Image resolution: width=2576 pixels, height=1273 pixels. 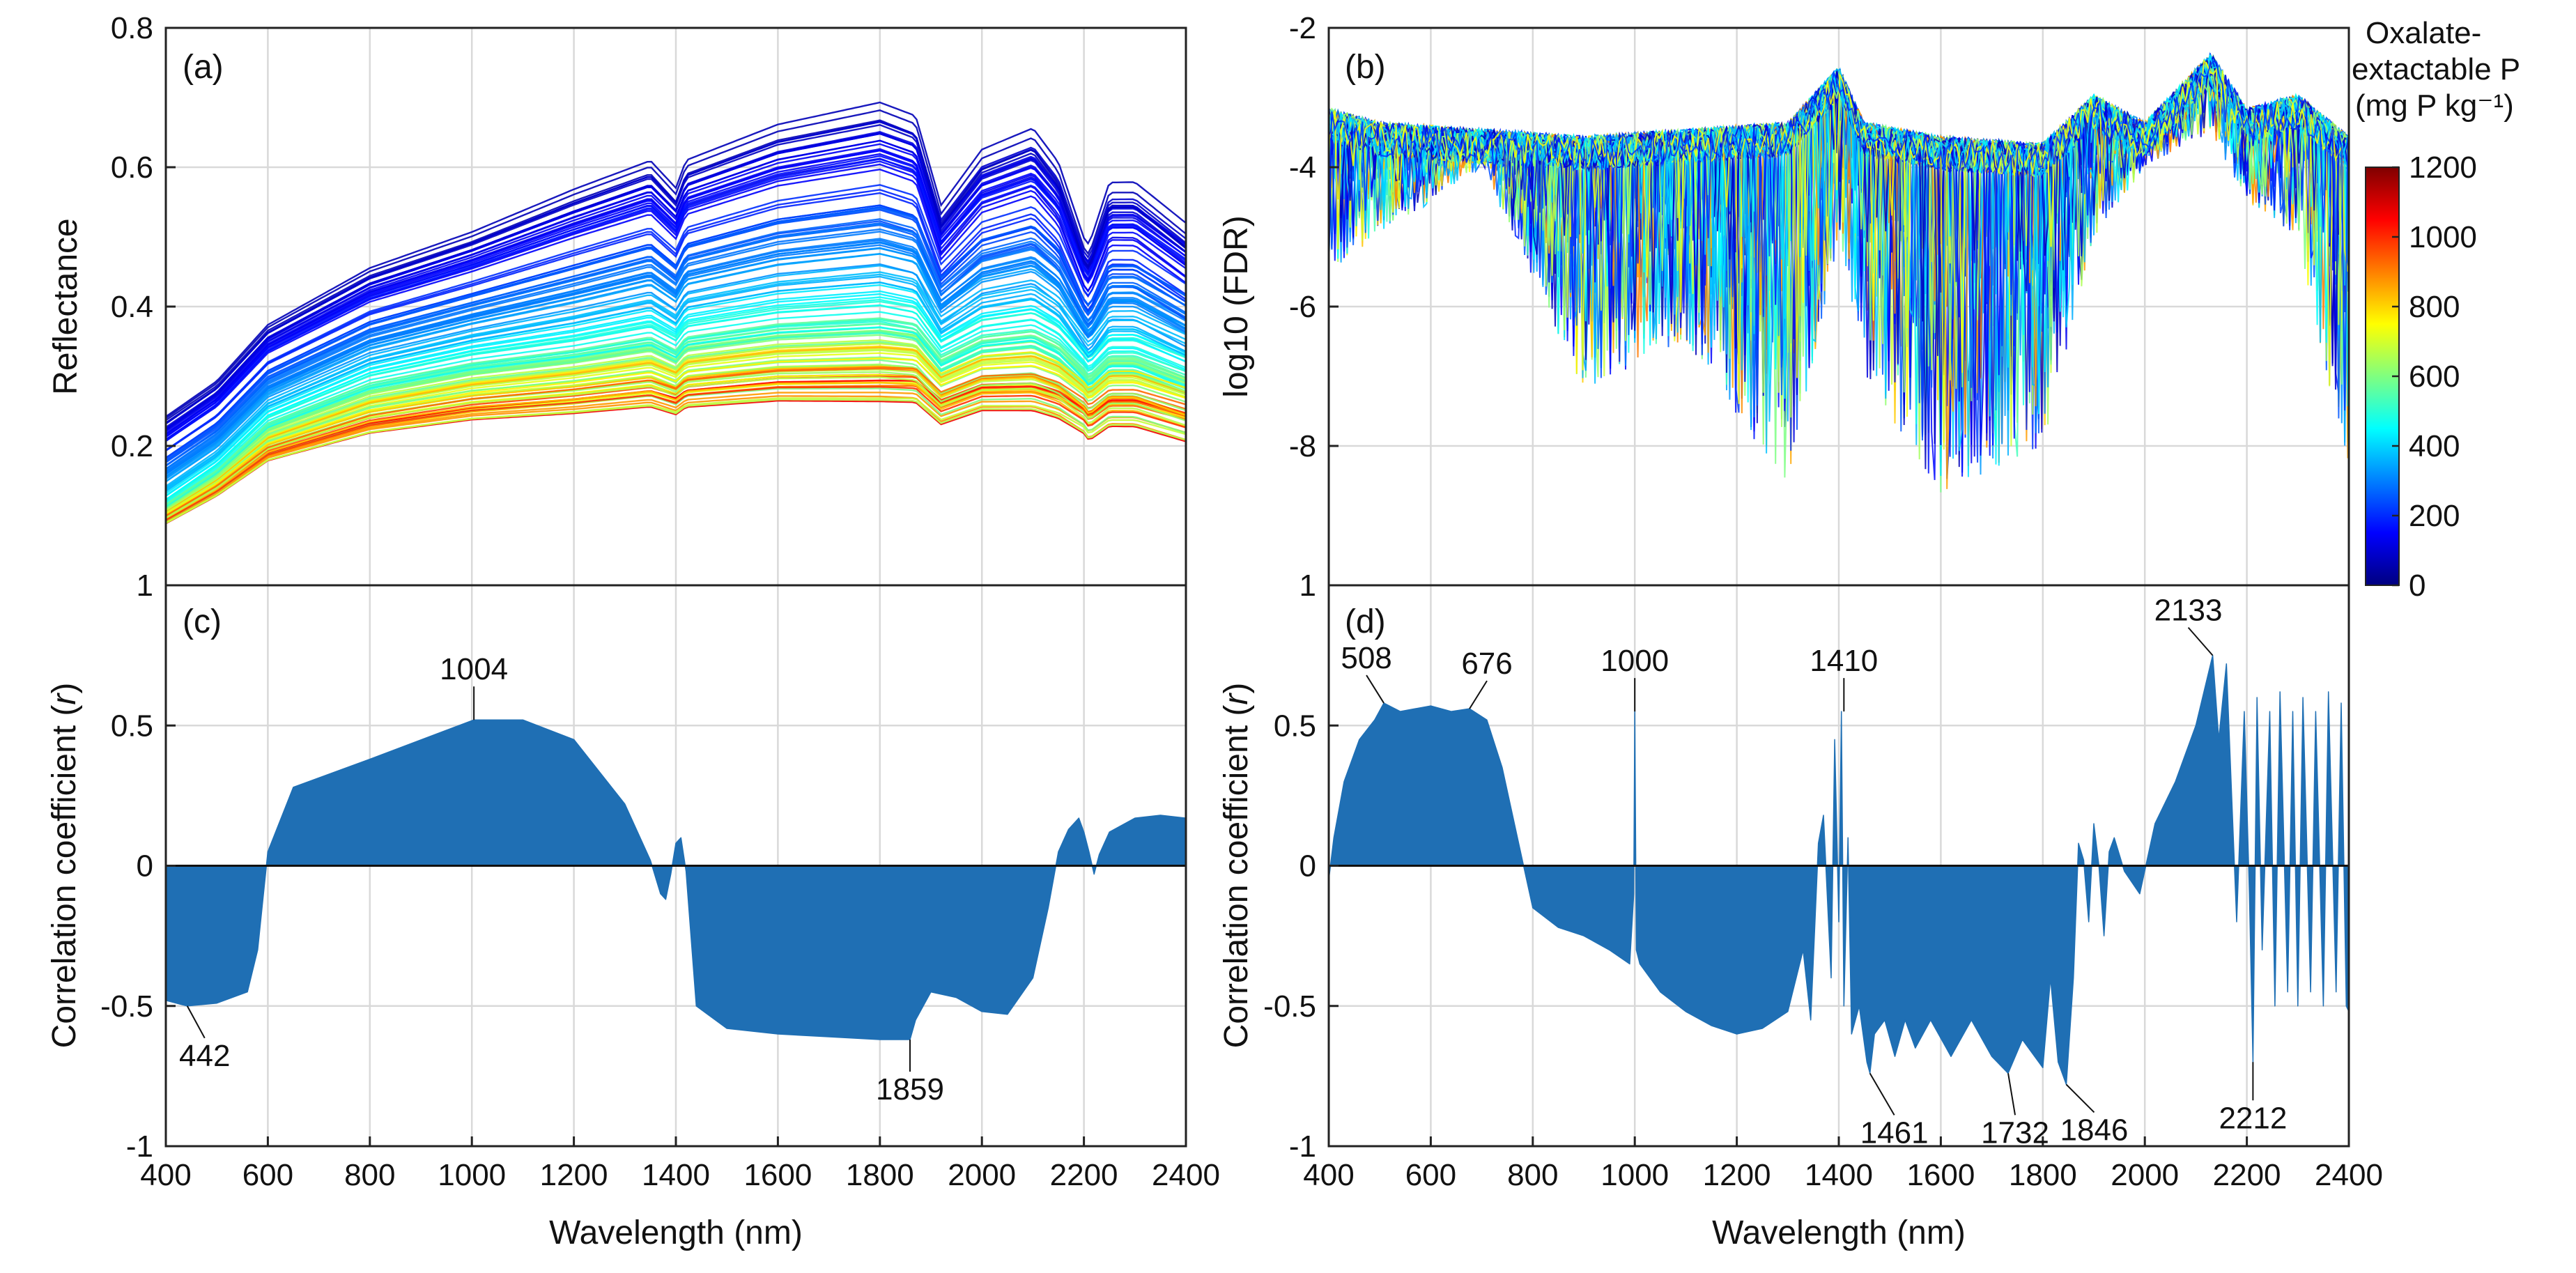 I want to click on colorbar-tick-label: 200, so click(x=2434, y=516).